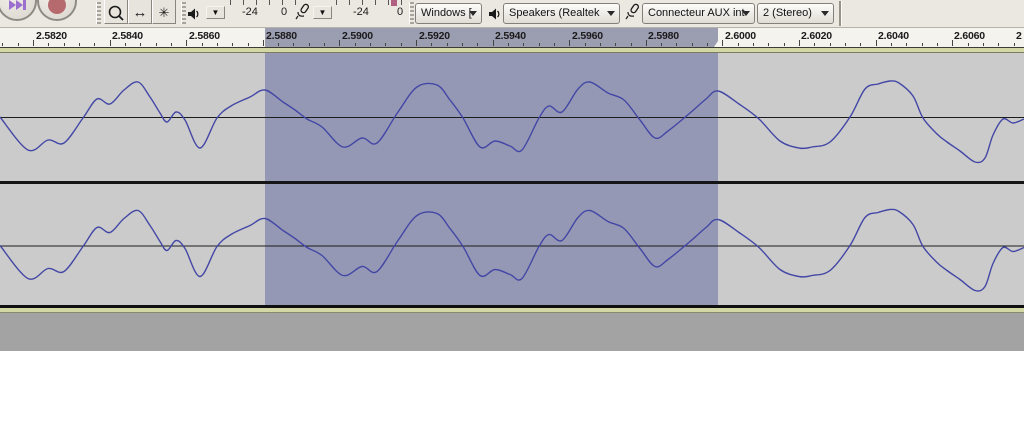 Image resolution: width=1024 pixels, height=434 pixels. What do you see at coordinates (969, 36) in the screenshot?
I see `timeline-label: 2.6060` at bounding box center [969, 36].